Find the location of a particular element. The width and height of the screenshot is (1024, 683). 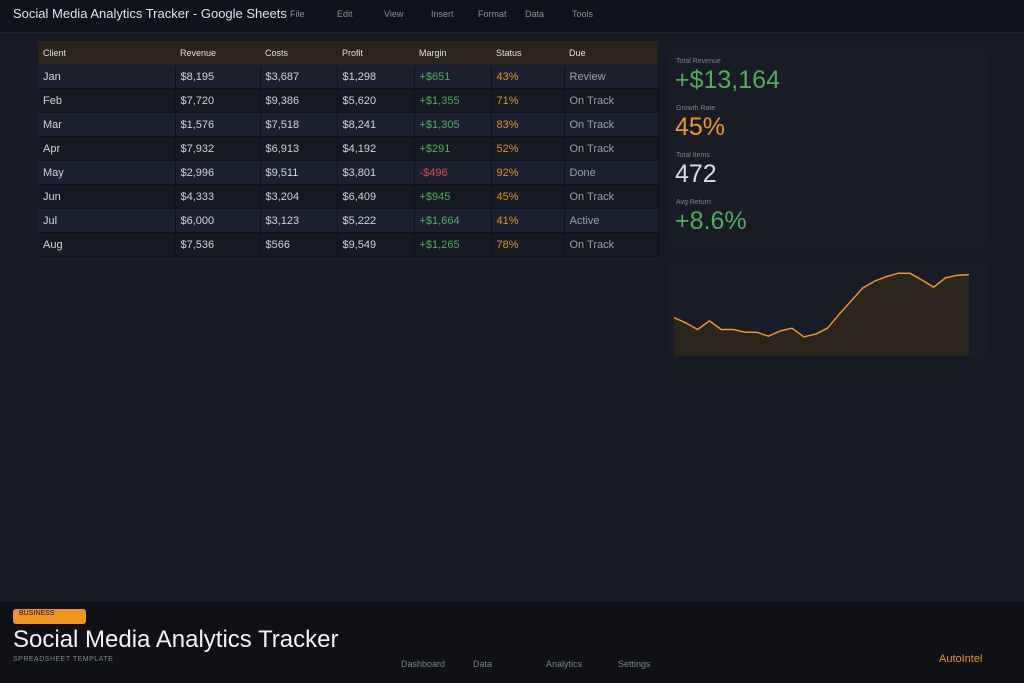

menu-insert: Insert is located at coordinates (442, 14).